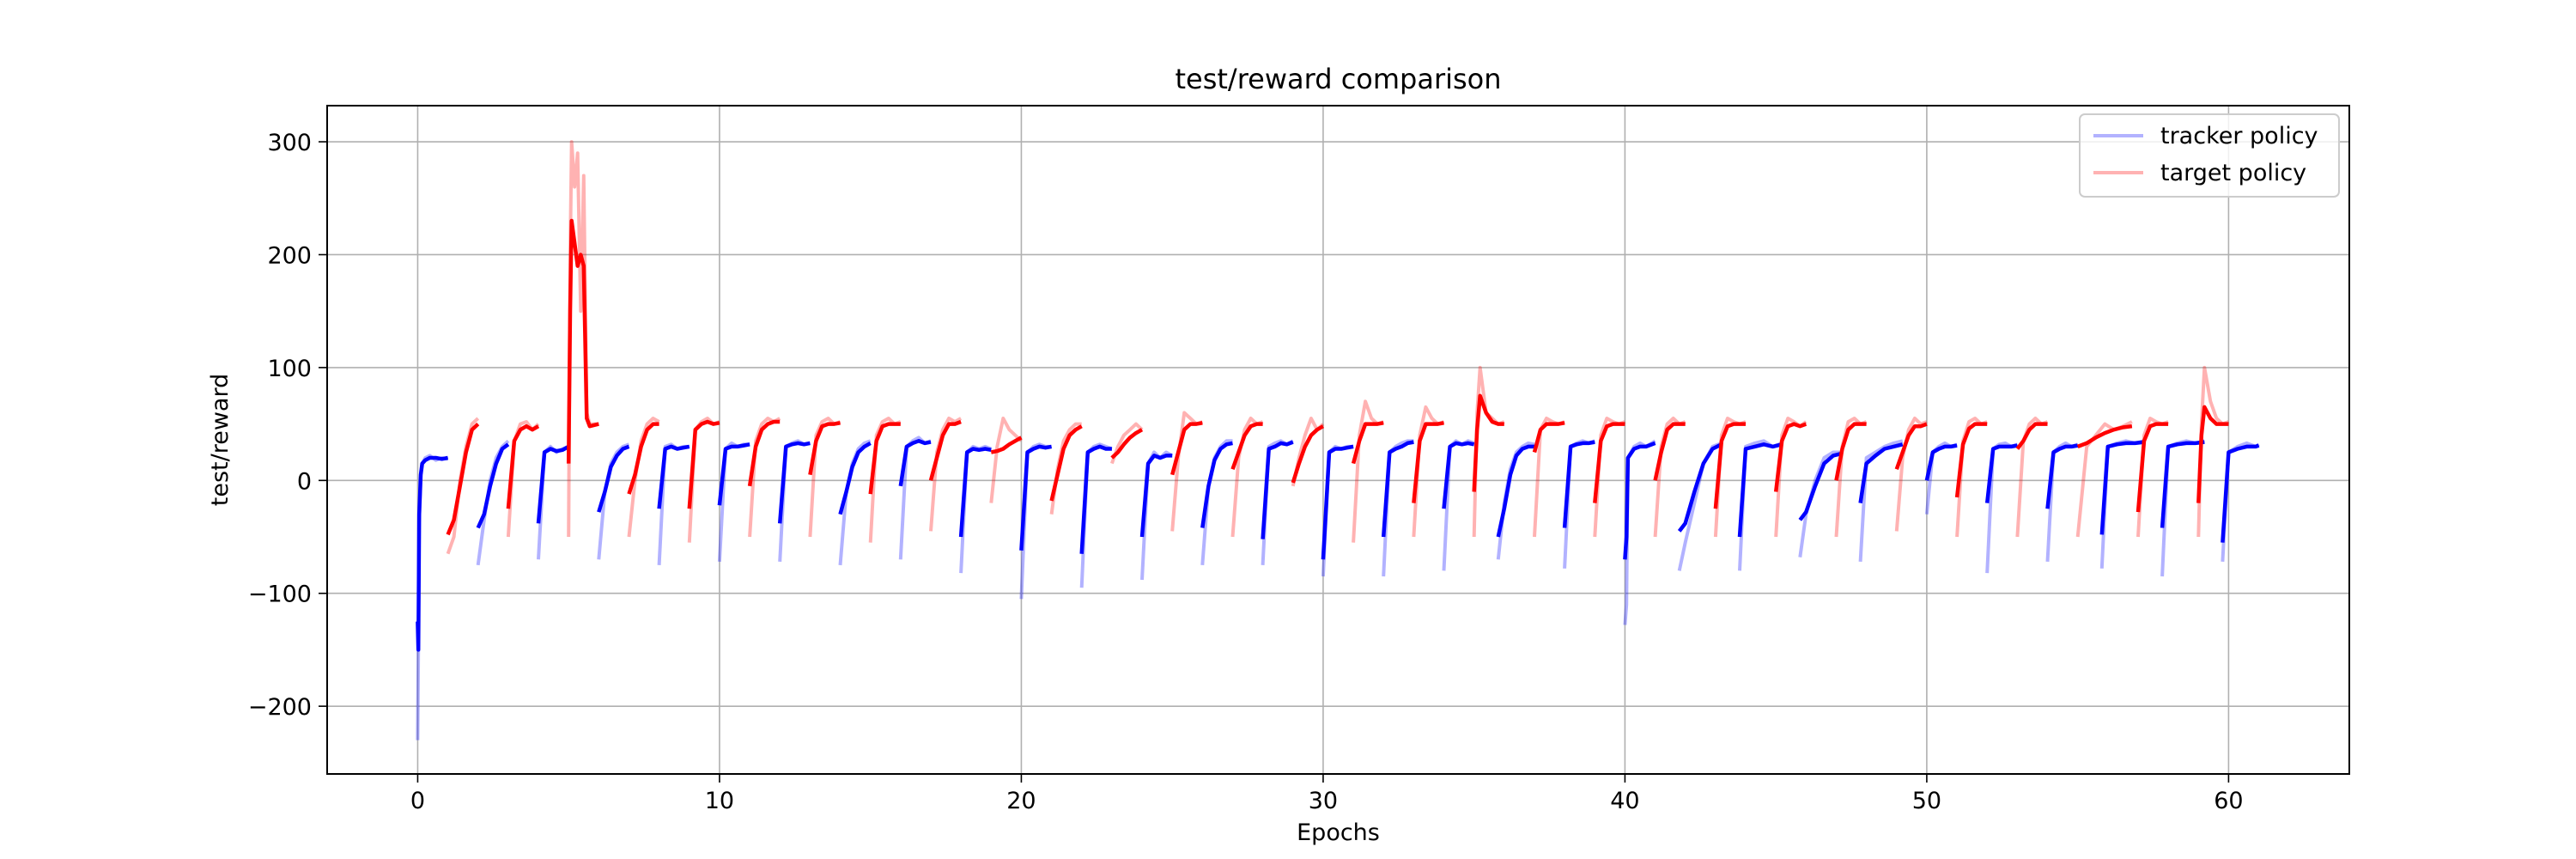 This screenshot has height=859, width=2576. I want to click on y-tick-label: −100, so click(280, 595).